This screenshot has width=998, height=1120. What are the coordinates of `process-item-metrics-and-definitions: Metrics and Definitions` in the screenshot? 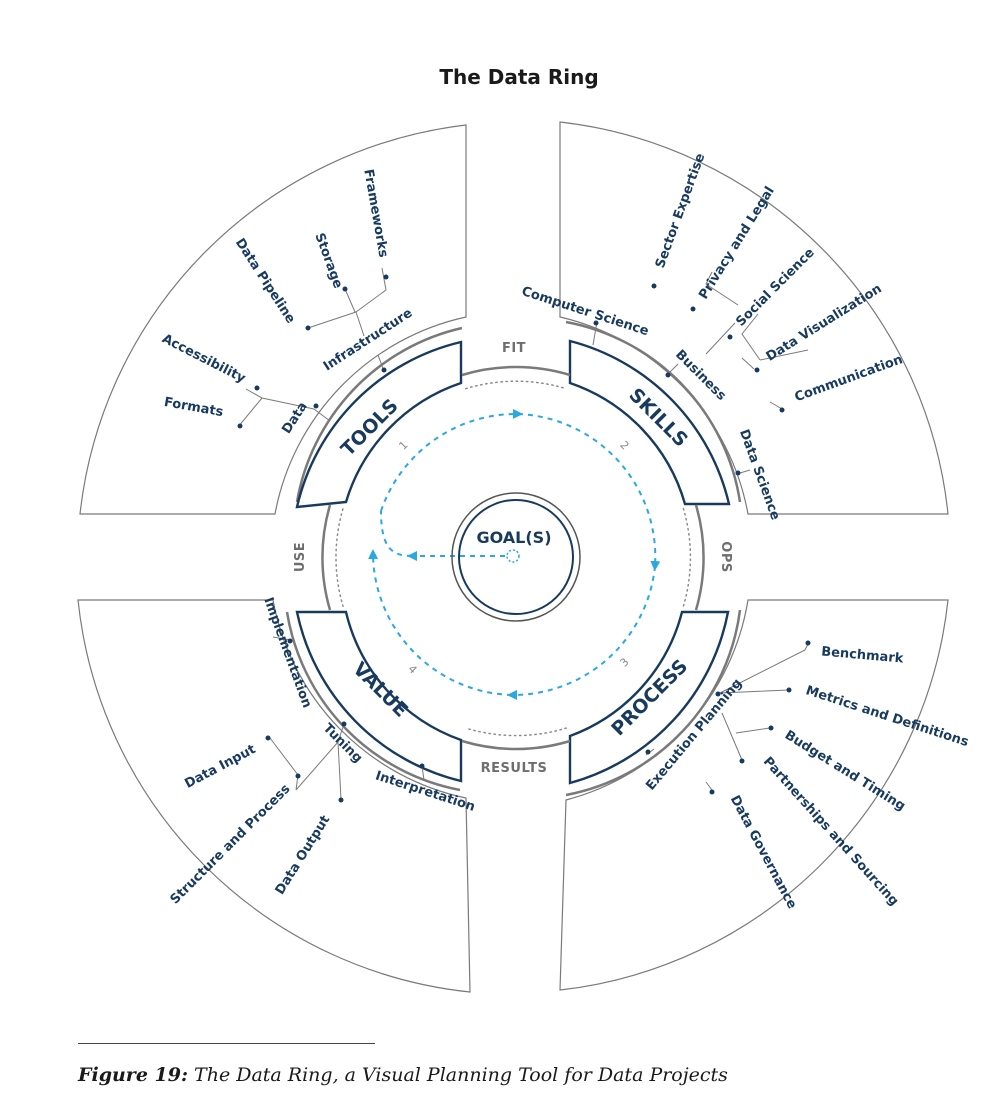 It's located at (887, 716).